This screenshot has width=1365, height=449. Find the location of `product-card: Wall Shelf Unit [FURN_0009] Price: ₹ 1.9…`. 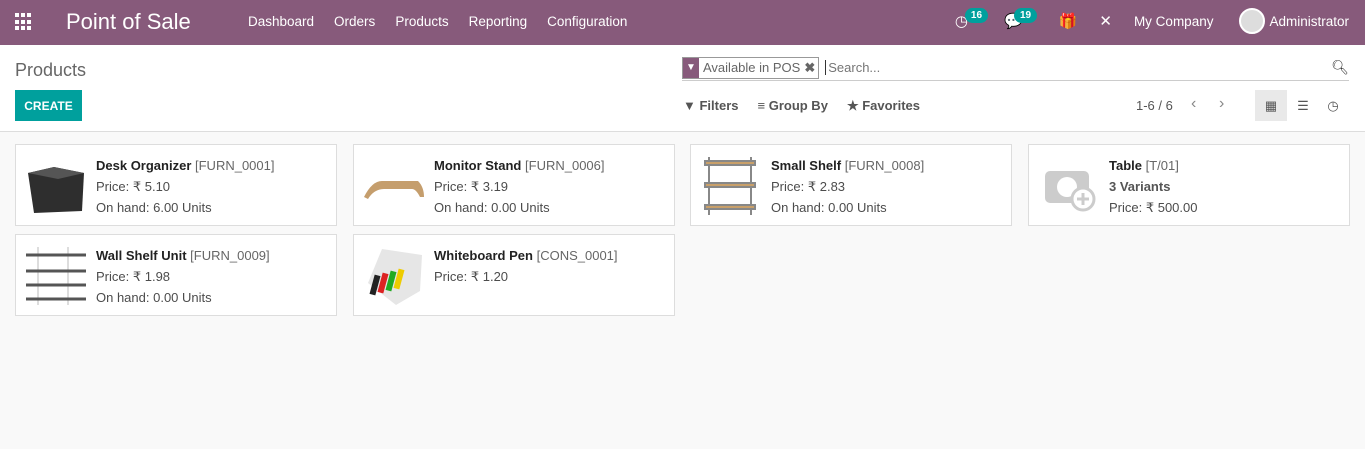

product-card: Wall Shelf Unit [FURN_0009] Price: ₹ 1.9… is located at coordinates (176, 275).